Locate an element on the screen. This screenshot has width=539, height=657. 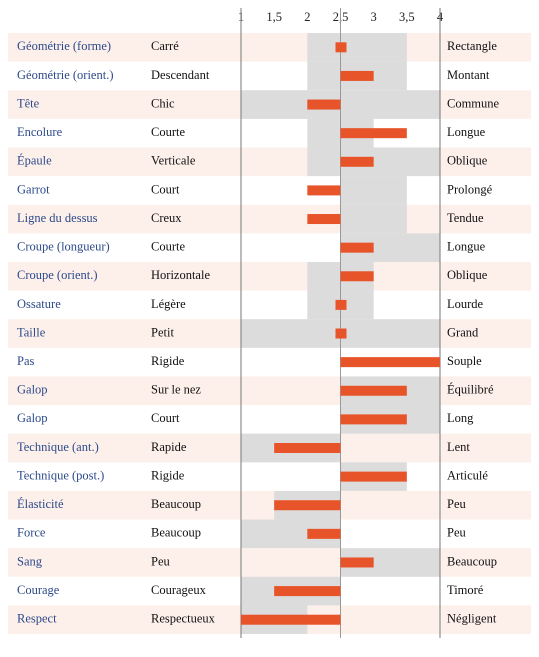
category-label: Technique (post.) is located at coordinates (60, 475).